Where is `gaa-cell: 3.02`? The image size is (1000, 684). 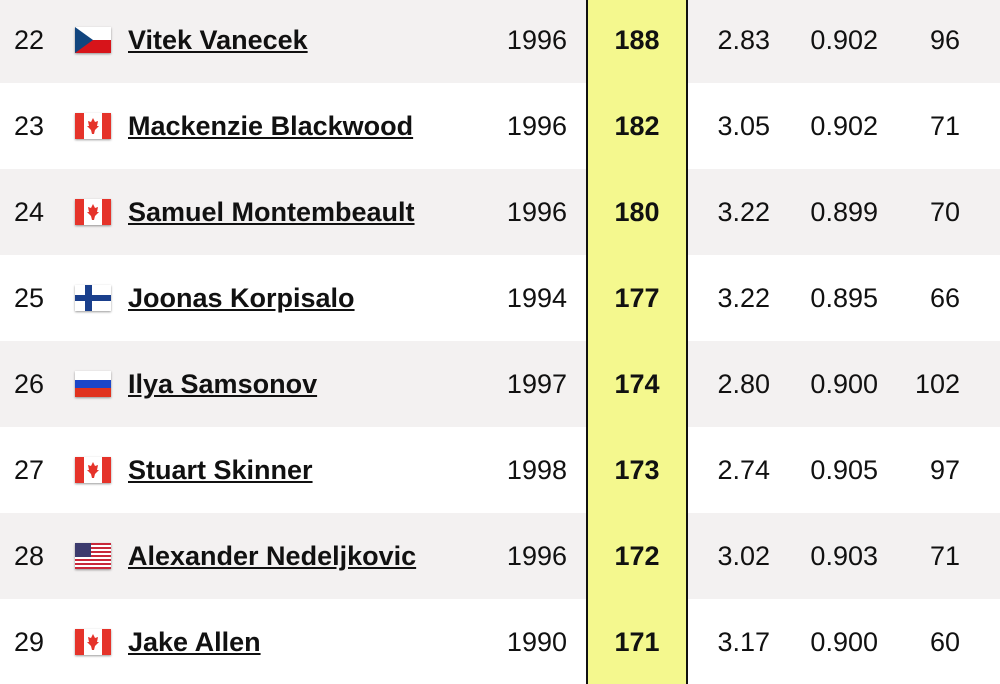 gaa-cell: 3.02 is located at coordinates (743, 556).